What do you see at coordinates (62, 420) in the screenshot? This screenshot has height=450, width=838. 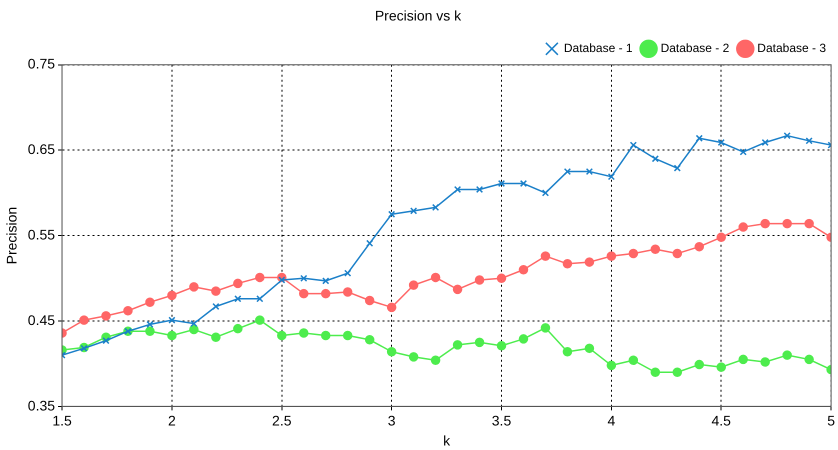 I see `x-tick-label: 1.5` at bounding box center [62, 420].